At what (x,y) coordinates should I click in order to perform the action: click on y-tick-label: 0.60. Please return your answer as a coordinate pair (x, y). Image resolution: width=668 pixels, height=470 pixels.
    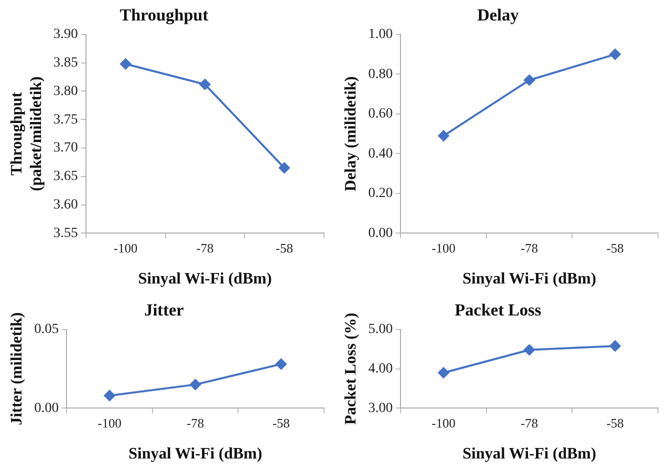
    Looking at the image, I should click on (380, 114).